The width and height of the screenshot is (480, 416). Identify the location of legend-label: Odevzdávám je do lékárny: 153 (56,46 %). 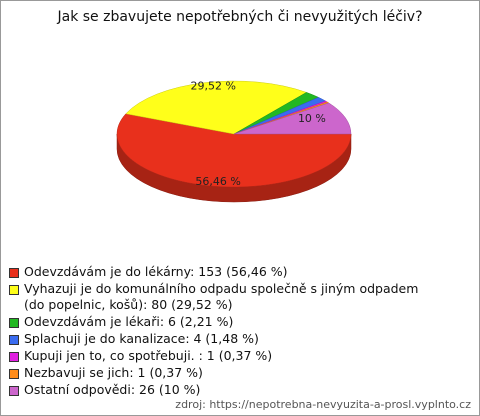
(156, 271).